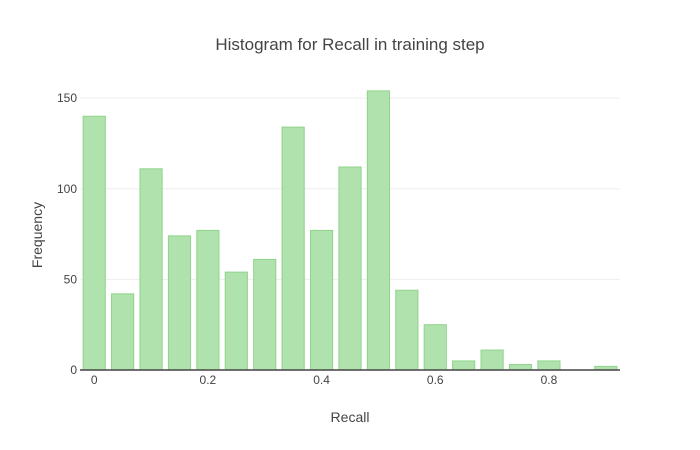 The height and width of the screenshot is (450, 700). What do you see at coordinates (73, 370) in the screenshot?
I see `y-tick-label: 0` at bounding box center [73, 370].